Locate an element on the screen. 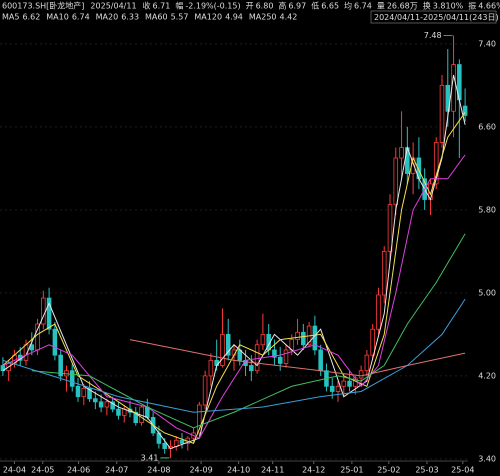  header-text: MA5 is located at coordinates (10, 17).